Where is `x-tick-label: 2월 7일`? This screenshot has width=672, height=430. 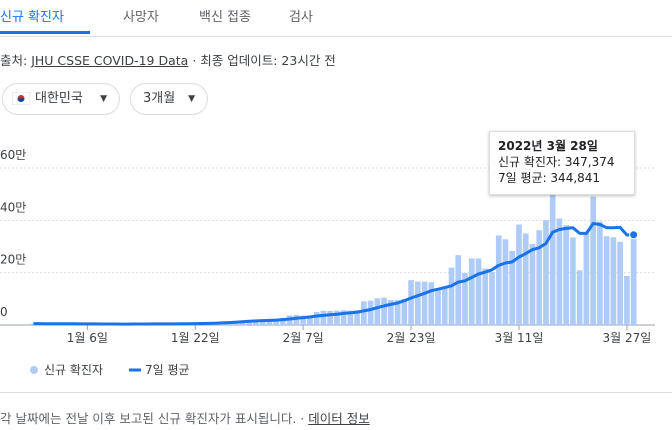 x-tick-label: 2월 7일 is located at coordinates (303, 338).